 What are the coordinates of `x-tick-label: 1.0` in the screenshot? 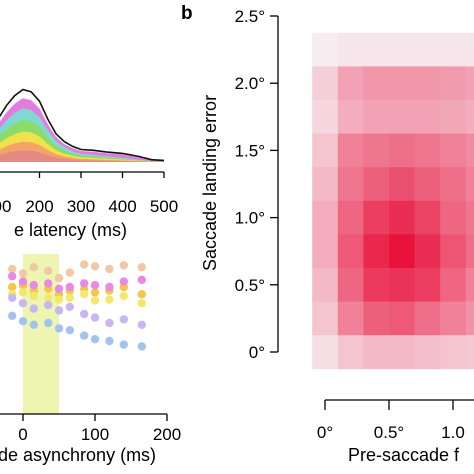 It's located at (453, 432).